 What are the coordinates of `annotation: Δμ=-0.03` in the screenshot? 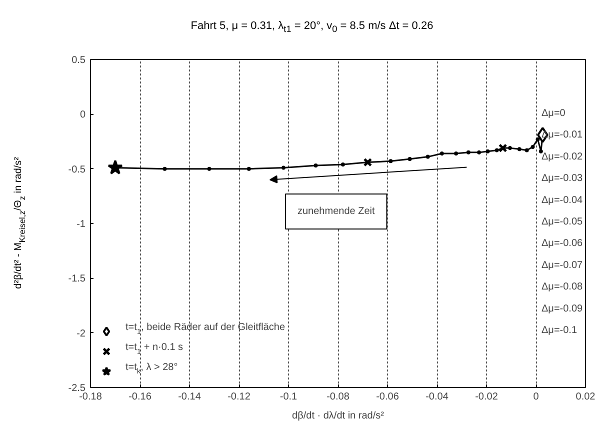 It's located at (563, 178).